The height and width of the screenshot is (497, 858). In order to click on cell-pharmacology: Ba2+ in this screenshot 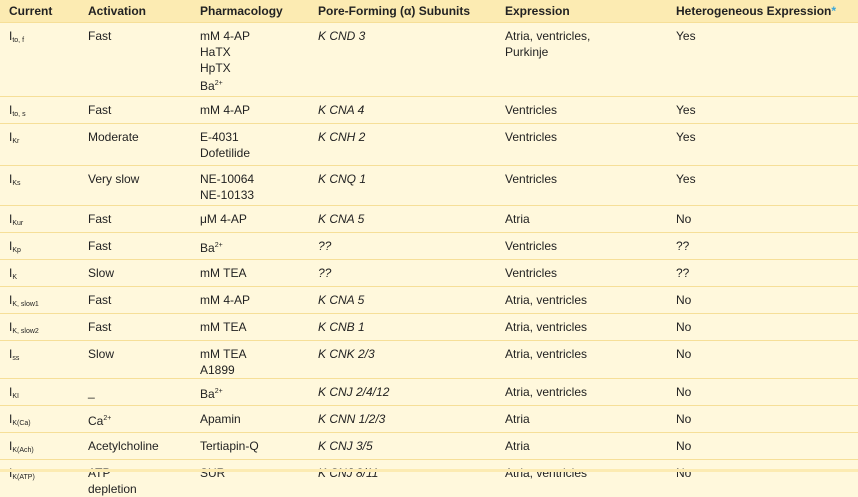, I will do `click(259, 392)`.